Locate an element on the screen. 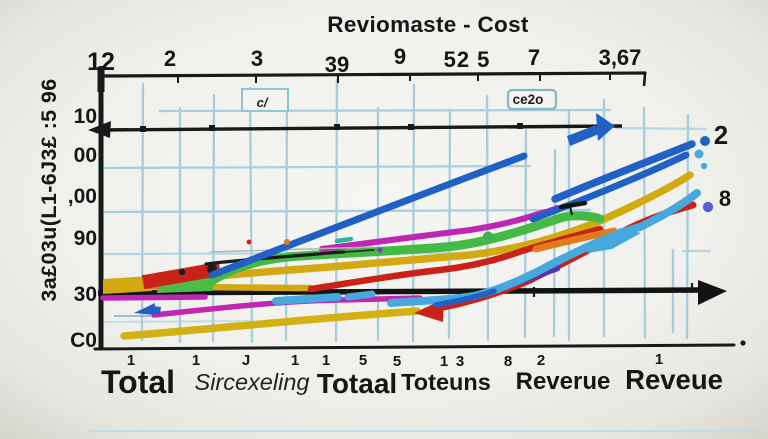  svg-text: 12 is located at coordinates (101, 62).